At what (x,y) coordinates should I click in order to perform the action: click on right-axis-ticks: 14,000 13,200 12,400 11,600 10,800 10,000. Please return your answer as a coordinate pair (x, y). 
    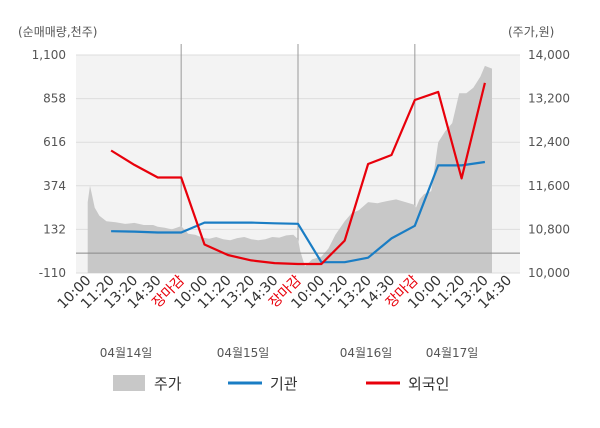
    Looking at the image, I should click on (549, 164).